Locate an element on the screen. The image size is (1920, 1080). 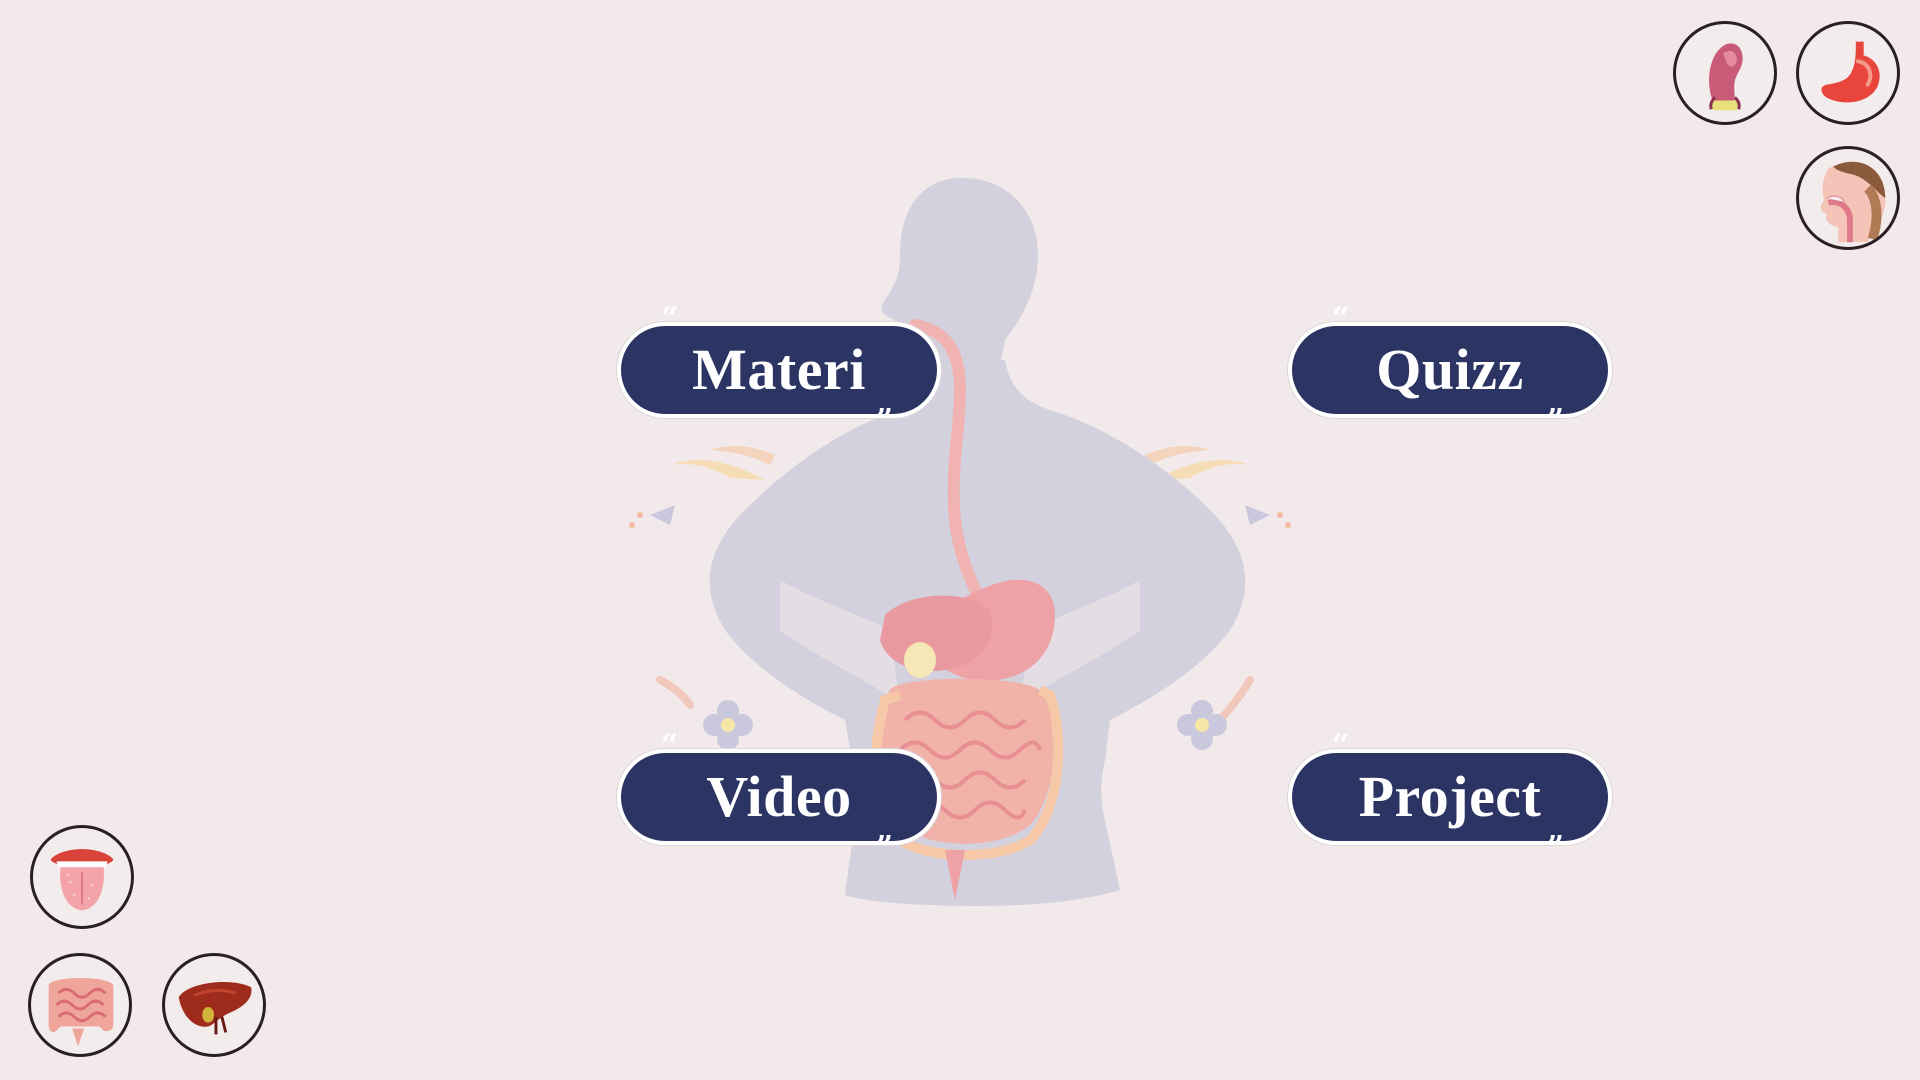
materi-button: “ Materi ” is located at coordinates (779, 370).